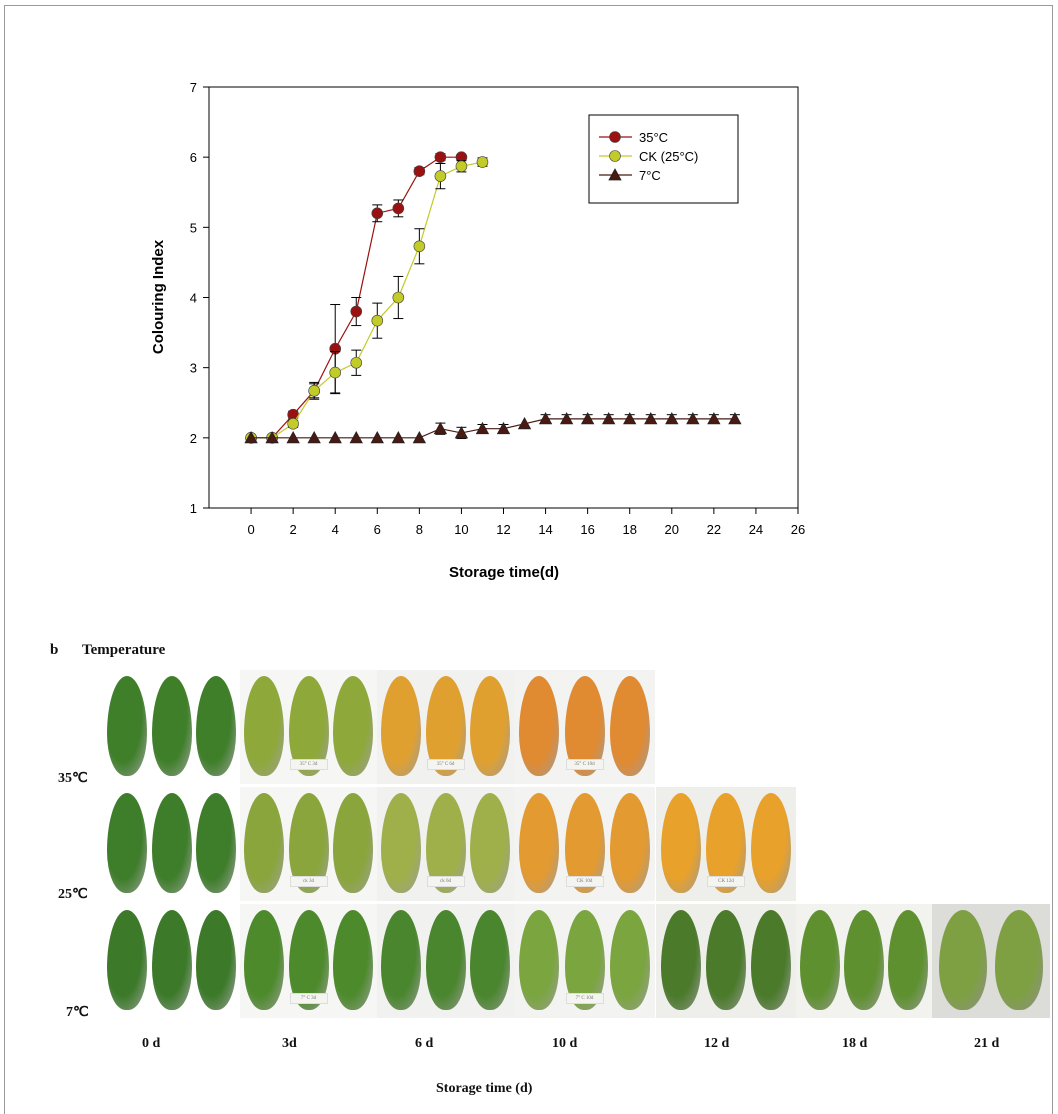 Image resolution: width=1058 pixels, height=1114 pixels. I want to click on photo-row2-col4, so click(726, 961).